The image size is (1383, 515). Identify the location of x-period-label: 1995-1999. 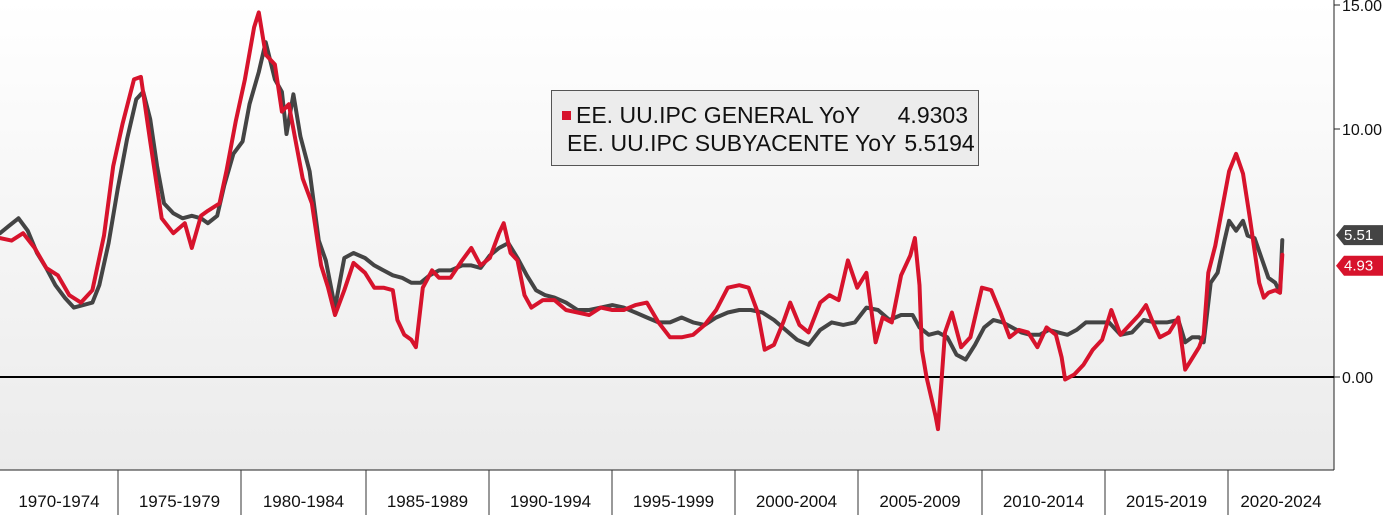
(673, 501).